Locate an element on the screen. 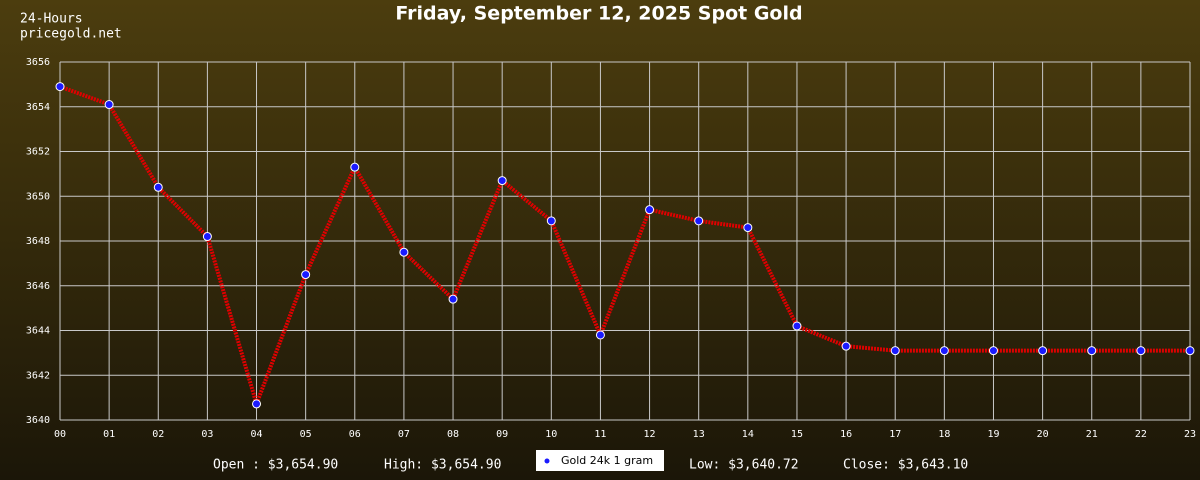  y-tick-label: 3642 is located at coordinates (38, 375).